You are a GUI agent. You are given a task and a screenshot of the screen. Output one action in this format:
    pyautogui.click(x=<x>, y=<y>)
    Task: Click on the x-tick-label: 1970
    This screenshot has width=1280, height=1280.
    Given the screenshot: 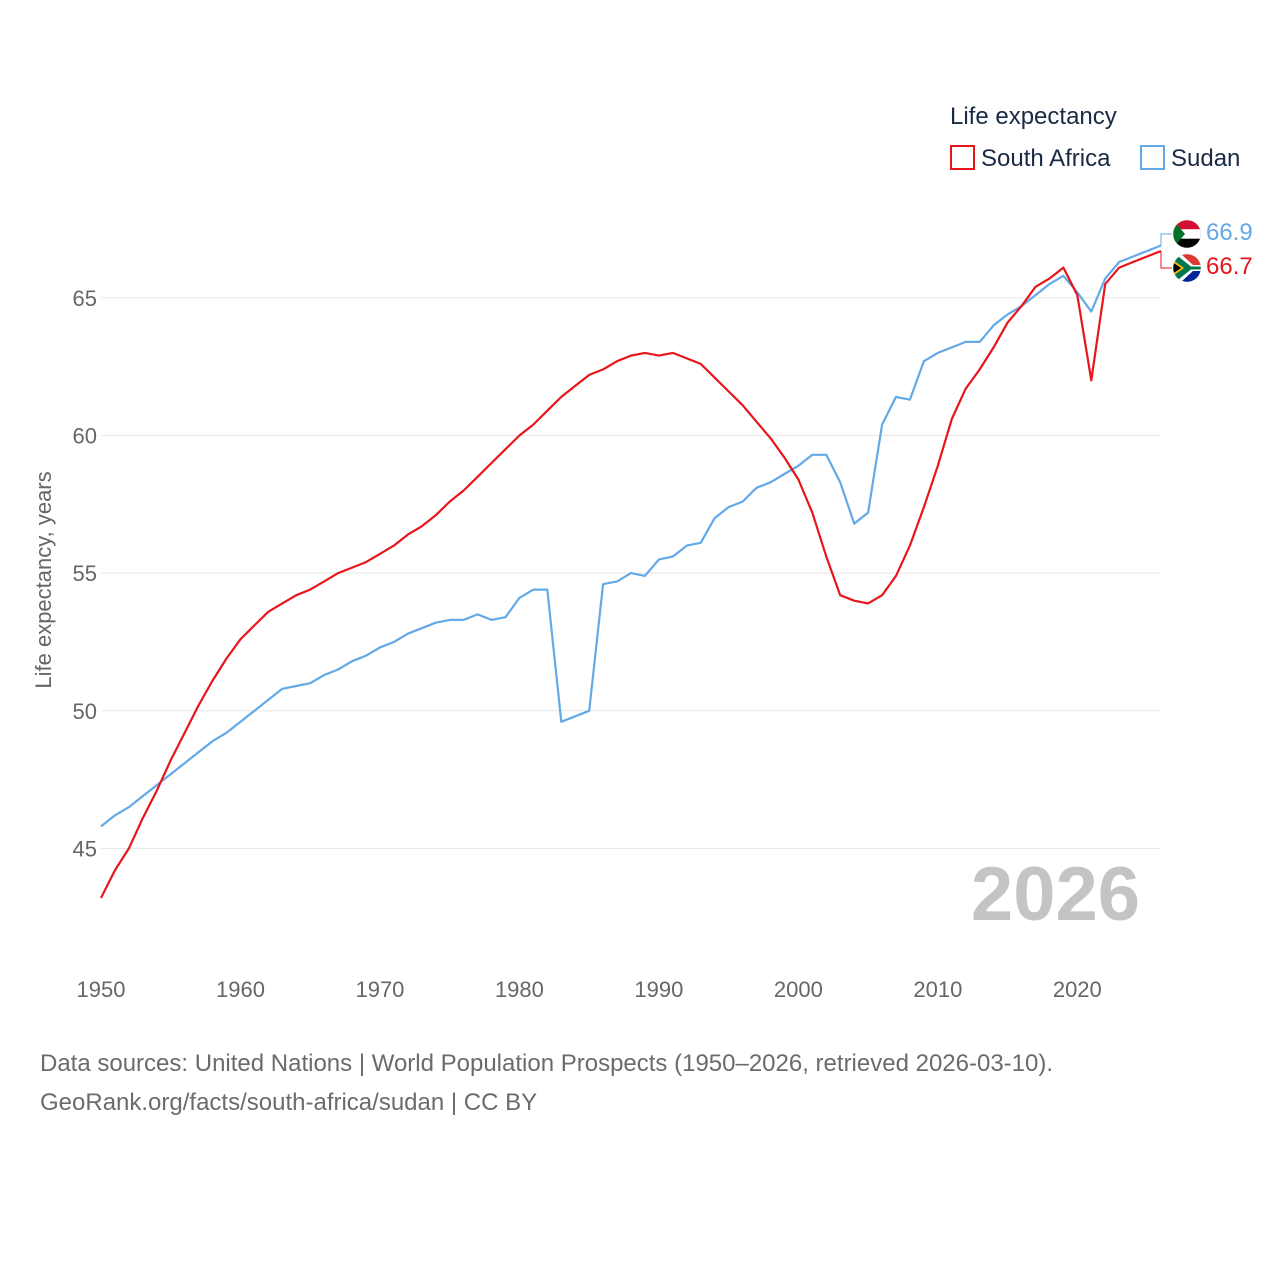 What is the action you would take?
    pyautogui.click(x=379, y=989)
    